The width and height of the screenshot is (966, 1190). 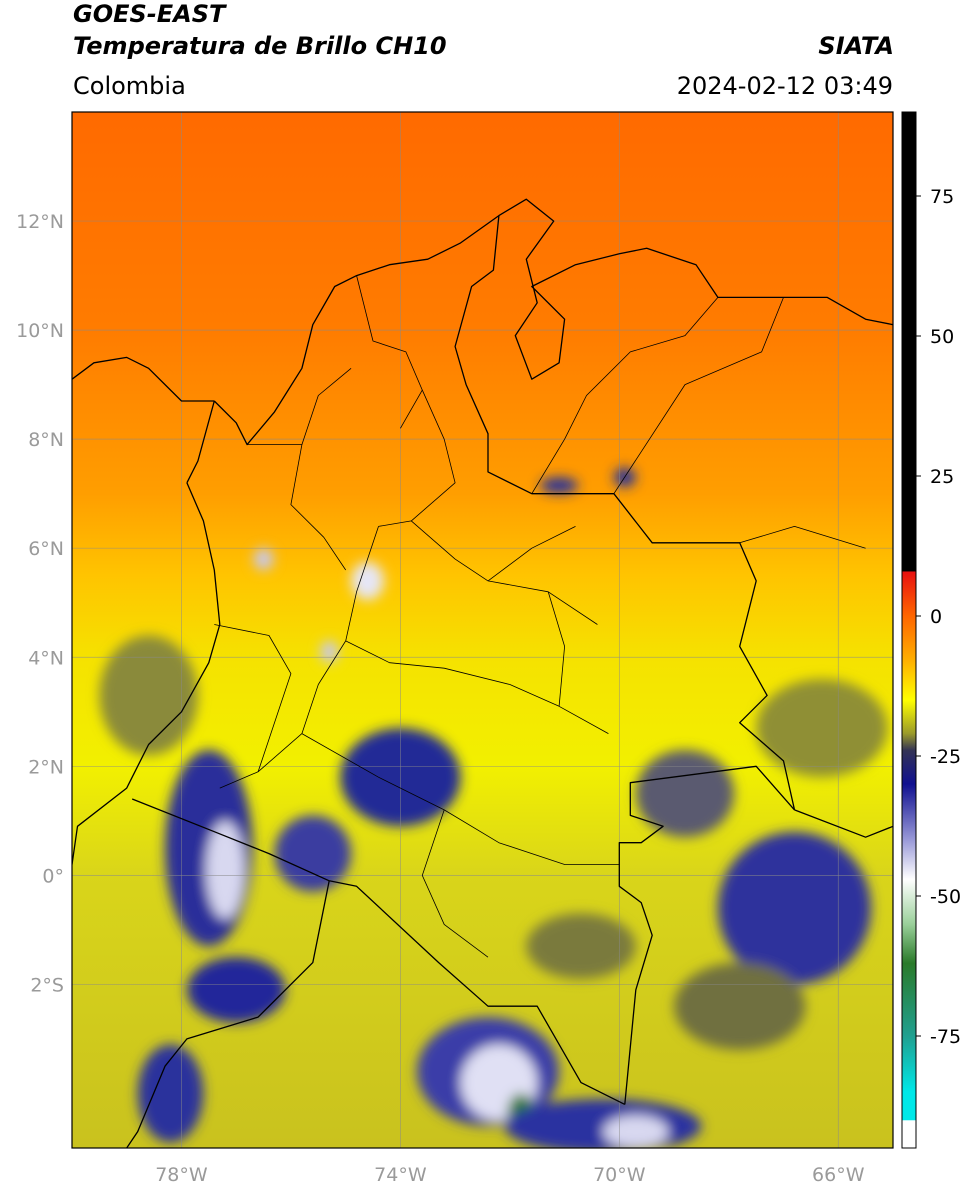 What do you see at coordinates (40, 603) in the screenshot?
I see `lat-tick-labels: 12°N 10°N 8°N 6°N 4°N 2°N 0° 2°S` at bounding box center [40, 603].